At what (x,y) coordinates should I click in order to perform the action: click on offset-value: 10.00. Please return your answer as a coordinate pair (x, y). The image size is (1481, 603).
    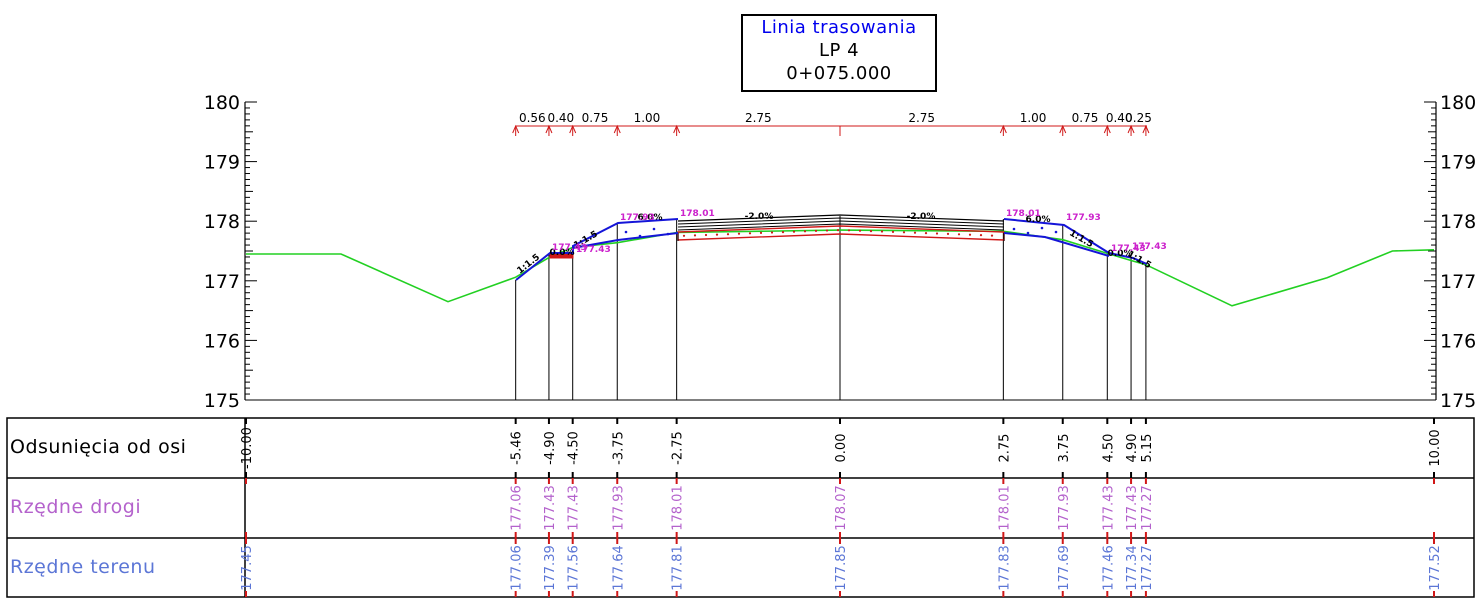
    Looking at the image, I should click on (1435, 447).